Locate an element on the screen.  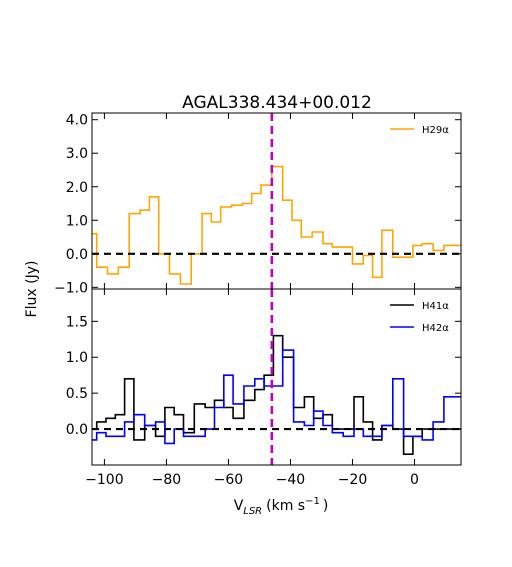
x-tick-label: −40 is located at coordinates (291, 480).